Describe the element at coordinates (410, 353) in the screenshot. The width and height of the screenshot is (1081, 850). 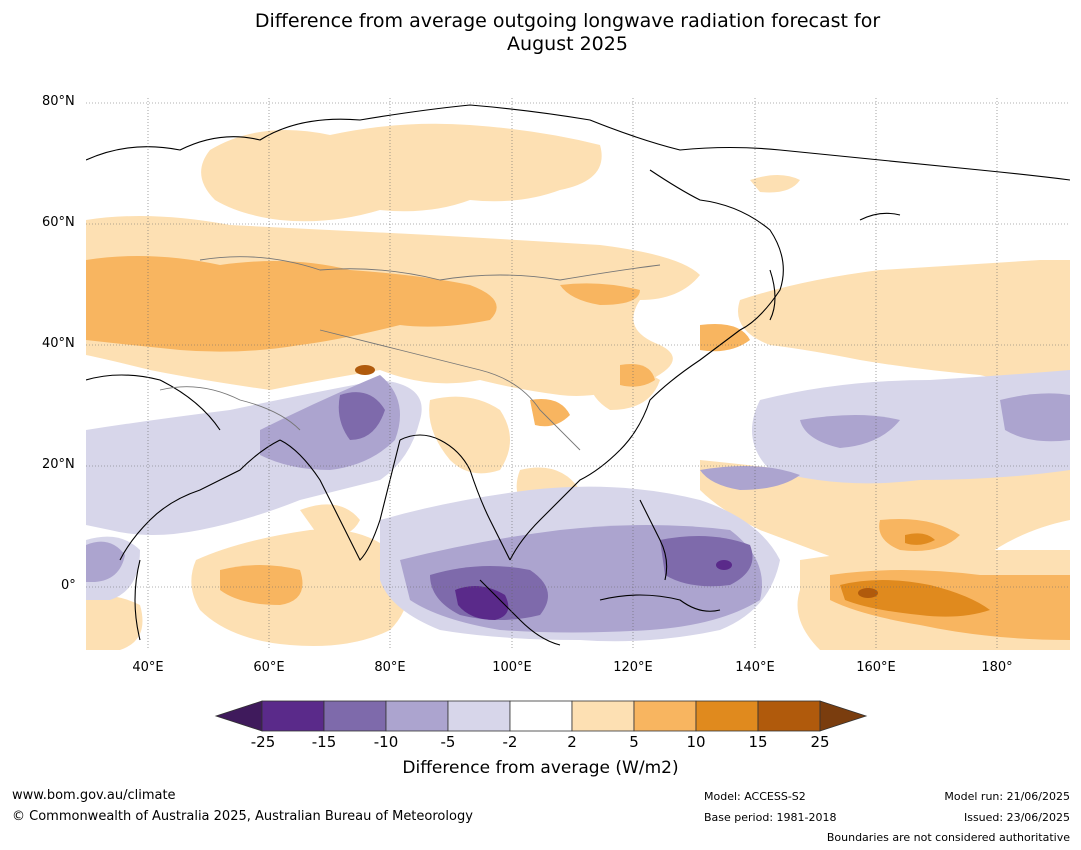
I see `country-borders` at that location.